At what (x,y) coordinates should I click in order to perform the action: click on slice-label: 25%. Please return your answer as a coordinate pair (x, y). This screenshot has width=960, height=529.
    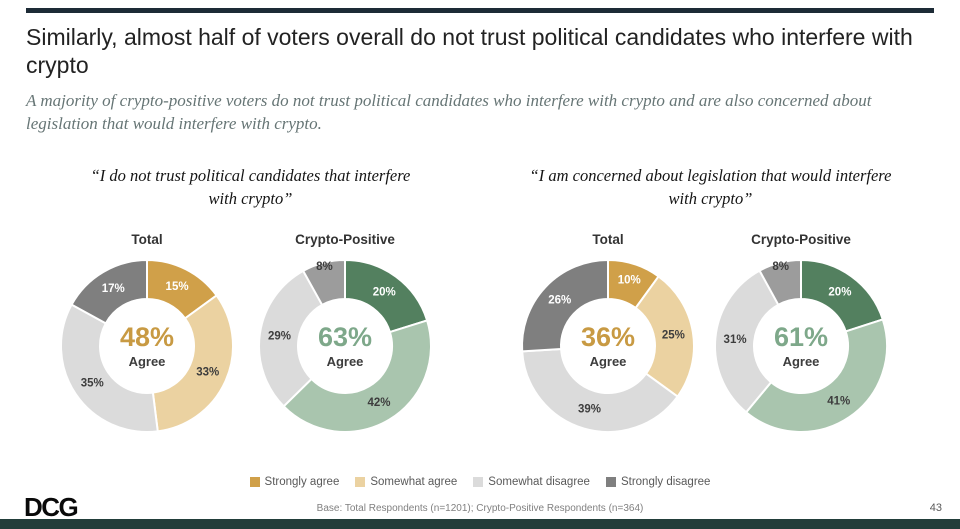
    Looking at the image, I should click on (673, 336).